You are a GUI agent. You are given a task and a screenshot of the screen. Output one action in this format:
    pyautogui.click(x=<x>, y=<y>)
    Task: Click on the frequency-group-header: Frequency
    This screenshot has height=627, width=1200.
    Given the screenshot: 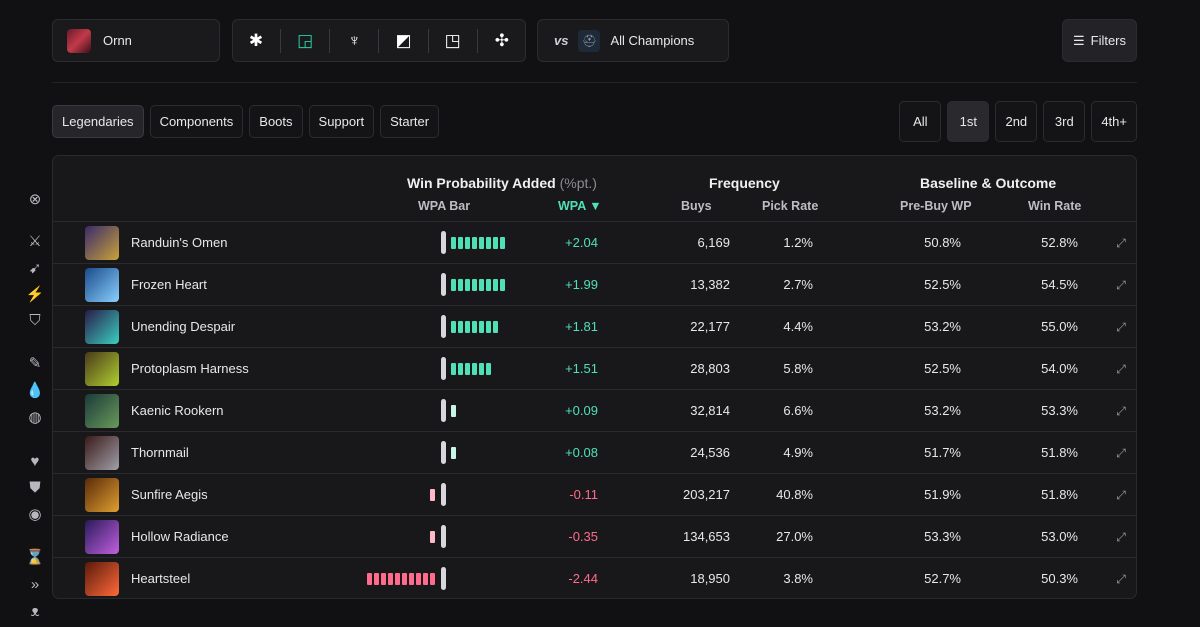 What is the action you would take?
    pyautogui.click(x=744, y=183)
    